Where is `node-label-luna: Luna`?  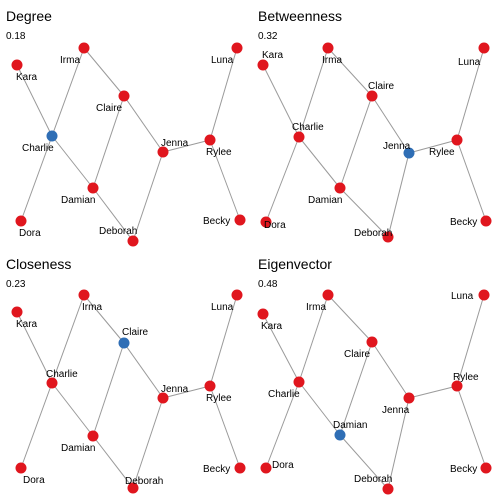 node-label-luna: Luna is located at coordinates (222, 307).